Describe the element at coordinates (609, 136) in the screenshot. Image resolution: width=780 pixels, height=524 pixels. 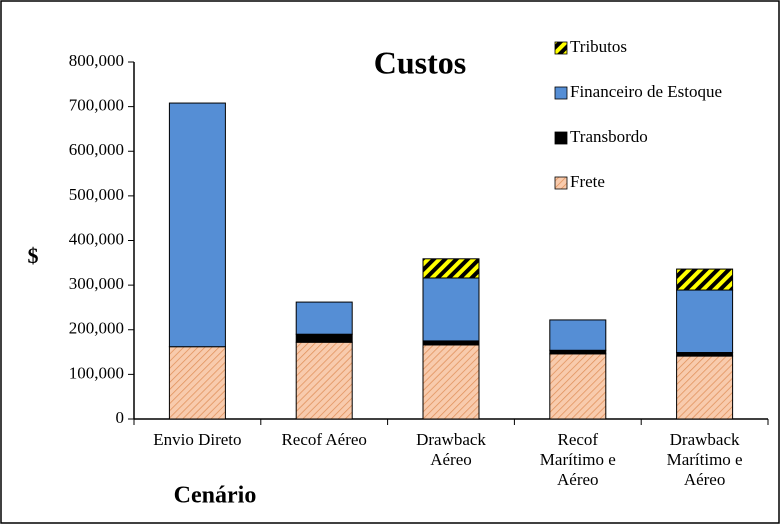
I see `legend-label: Transbordo` at that location.